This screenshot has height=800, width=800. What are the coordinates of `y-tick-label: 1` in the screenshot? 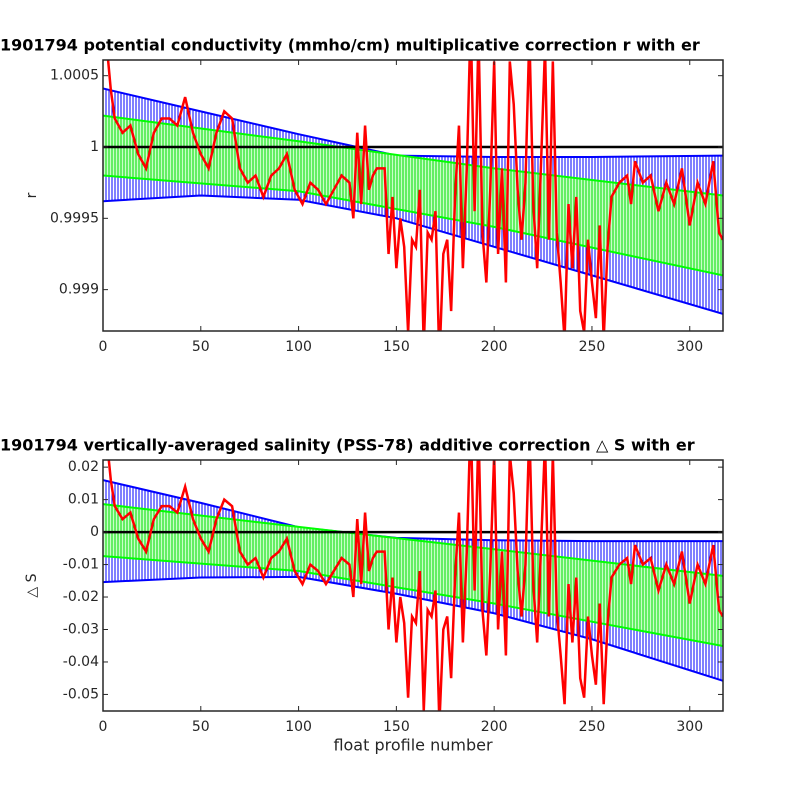 It's located at (94, 147).